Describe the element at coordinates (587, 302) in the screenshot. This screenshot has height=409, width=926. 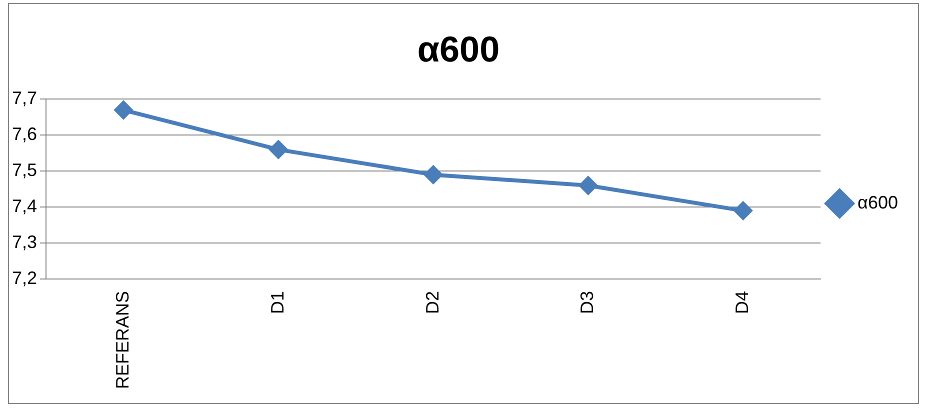
I see `x-tick-label: D3` at that location.